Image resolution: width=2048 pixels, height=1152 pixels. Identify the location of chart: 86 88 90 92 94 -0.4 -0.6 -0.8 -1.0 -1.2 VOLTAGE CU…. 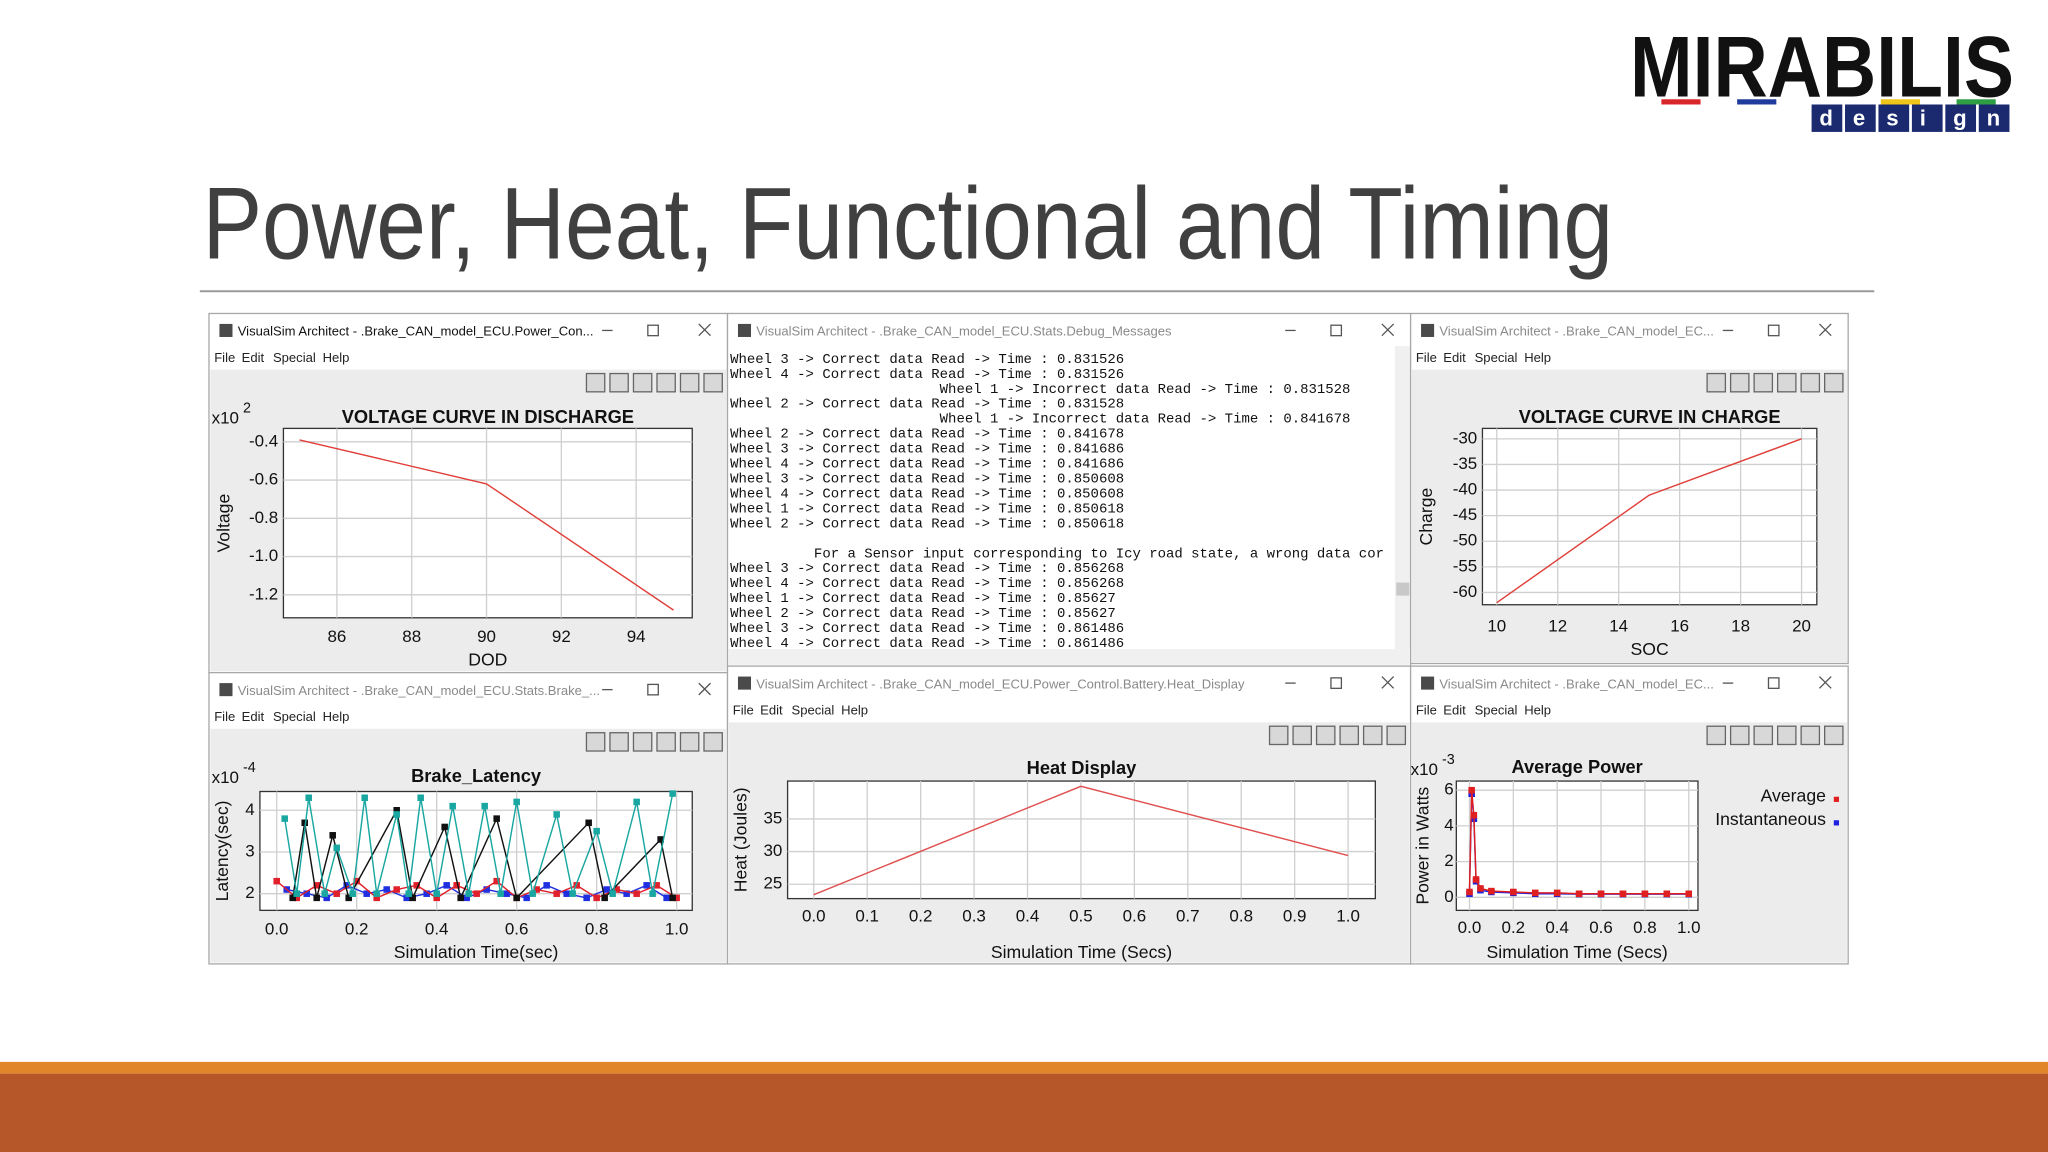
(452, 535).